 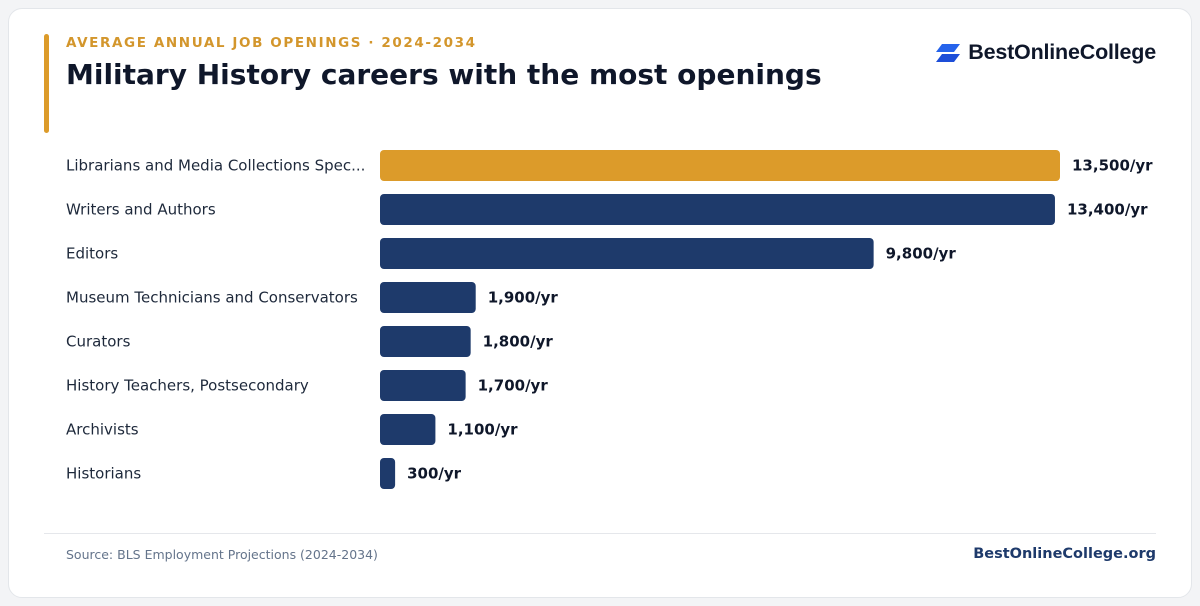 What do you see at coordinates (98, 342) in the screenshot?
I see `category-label: Curators` at bounding box center [98, 342].